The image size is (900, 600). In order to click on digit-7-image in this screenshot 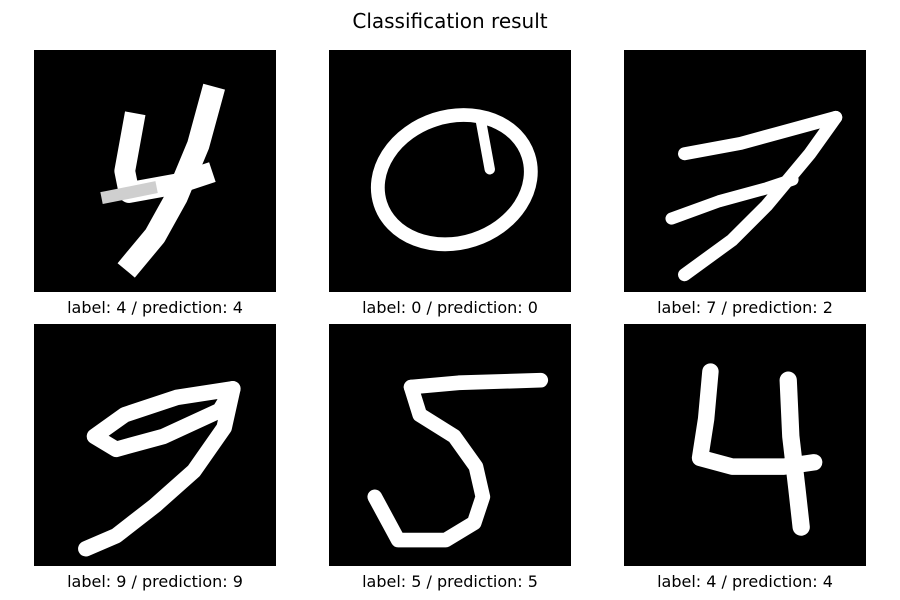, I will do `click(745, 171)`.